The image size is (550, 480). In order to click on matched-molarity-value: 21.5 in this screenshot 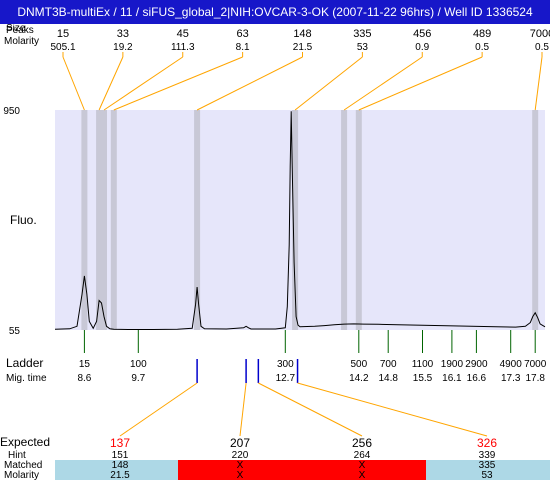, I will do `click(120, 475)`.